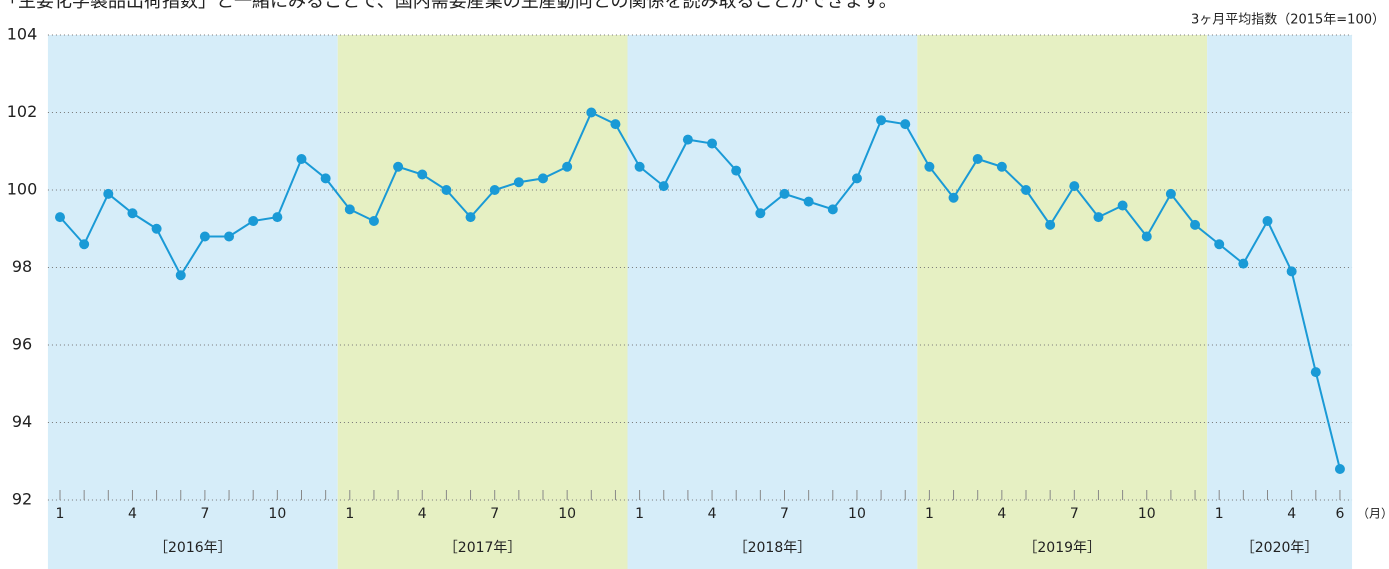 This screenshot has height=569, width=1389. I want to click on year-label: ［2018年］, so click(773, 548).